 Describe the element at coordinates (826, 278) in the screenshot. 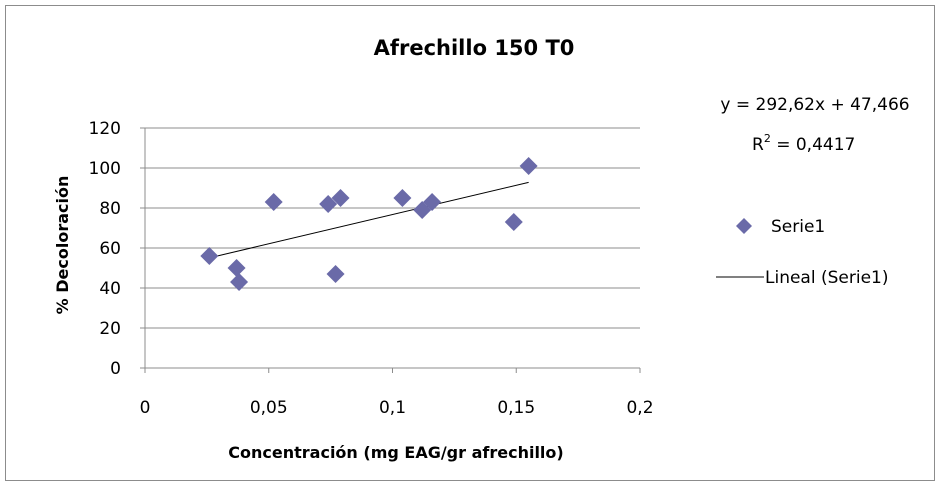

I see `legend-label-trendline: Lineal (Serie1)` at that location.